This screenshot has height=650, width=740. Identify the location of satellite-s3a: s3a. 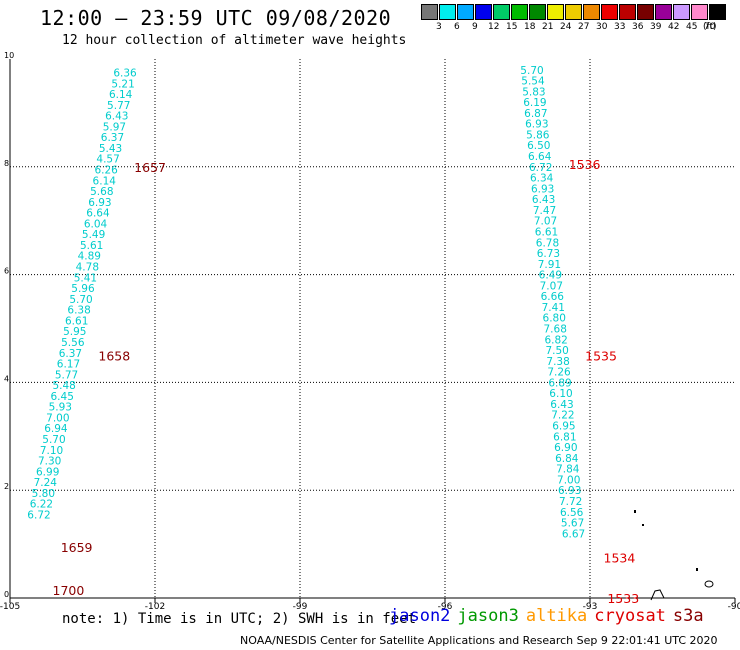
(688, 616).